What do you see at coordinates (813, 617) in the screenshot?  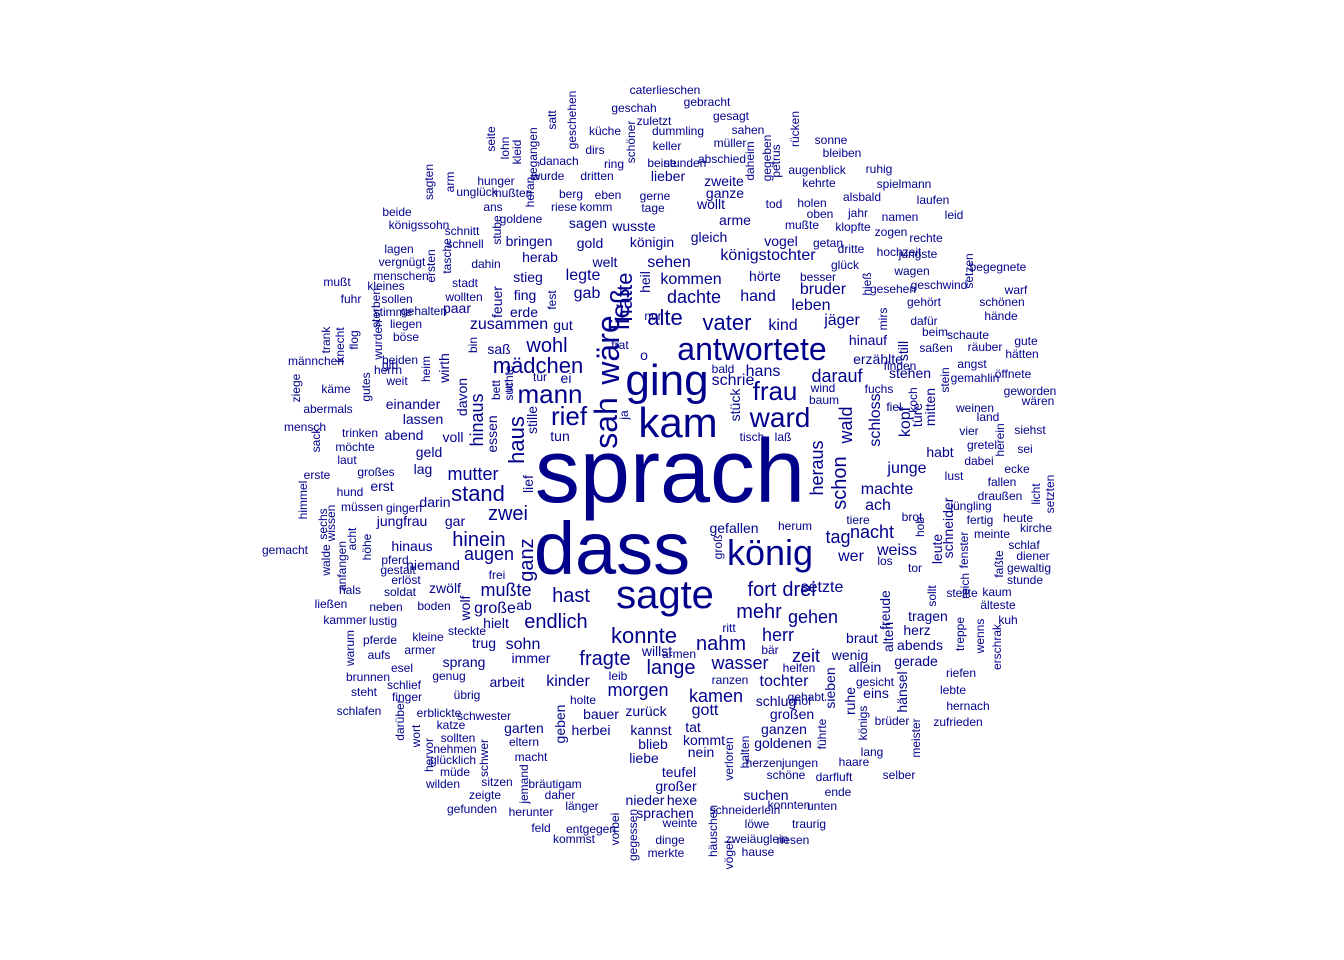 I see `cloud-word: gehen` at bounding box center [813, 617].